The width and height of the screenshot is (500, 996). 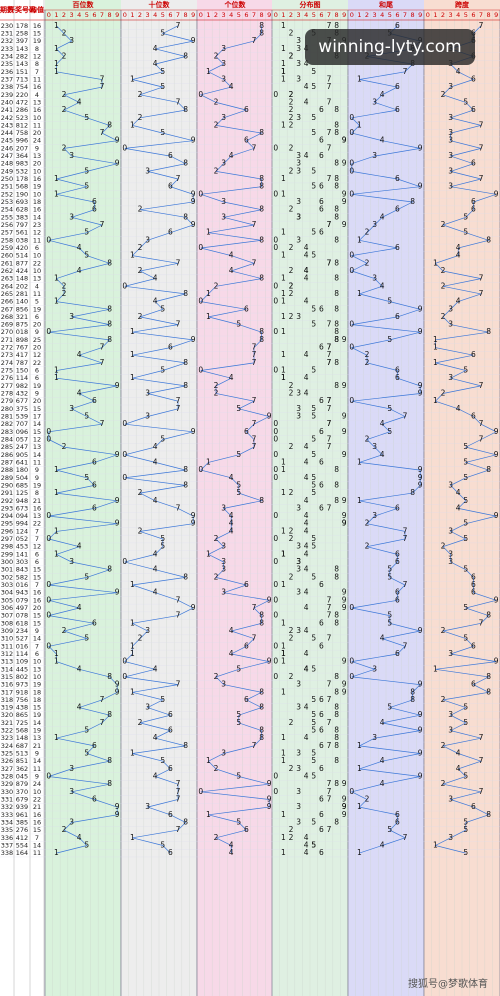 I want to click on watermark: winning-lyty.com, so click(x=389, y=47).